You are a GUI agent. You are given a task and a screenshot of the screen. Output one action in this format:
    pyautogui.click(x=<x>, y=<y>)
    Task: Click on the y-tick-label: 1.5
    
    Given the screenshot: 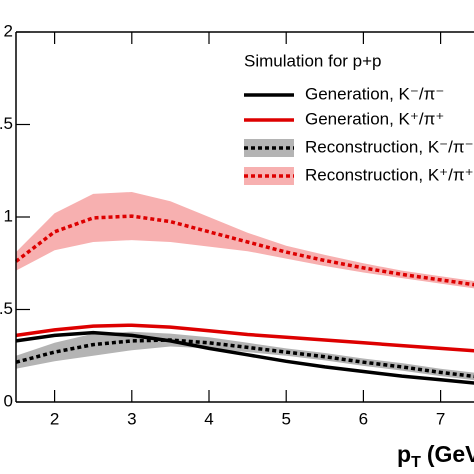 What is the action you would take?
    pyautogui.click(x=6, y=123)
    